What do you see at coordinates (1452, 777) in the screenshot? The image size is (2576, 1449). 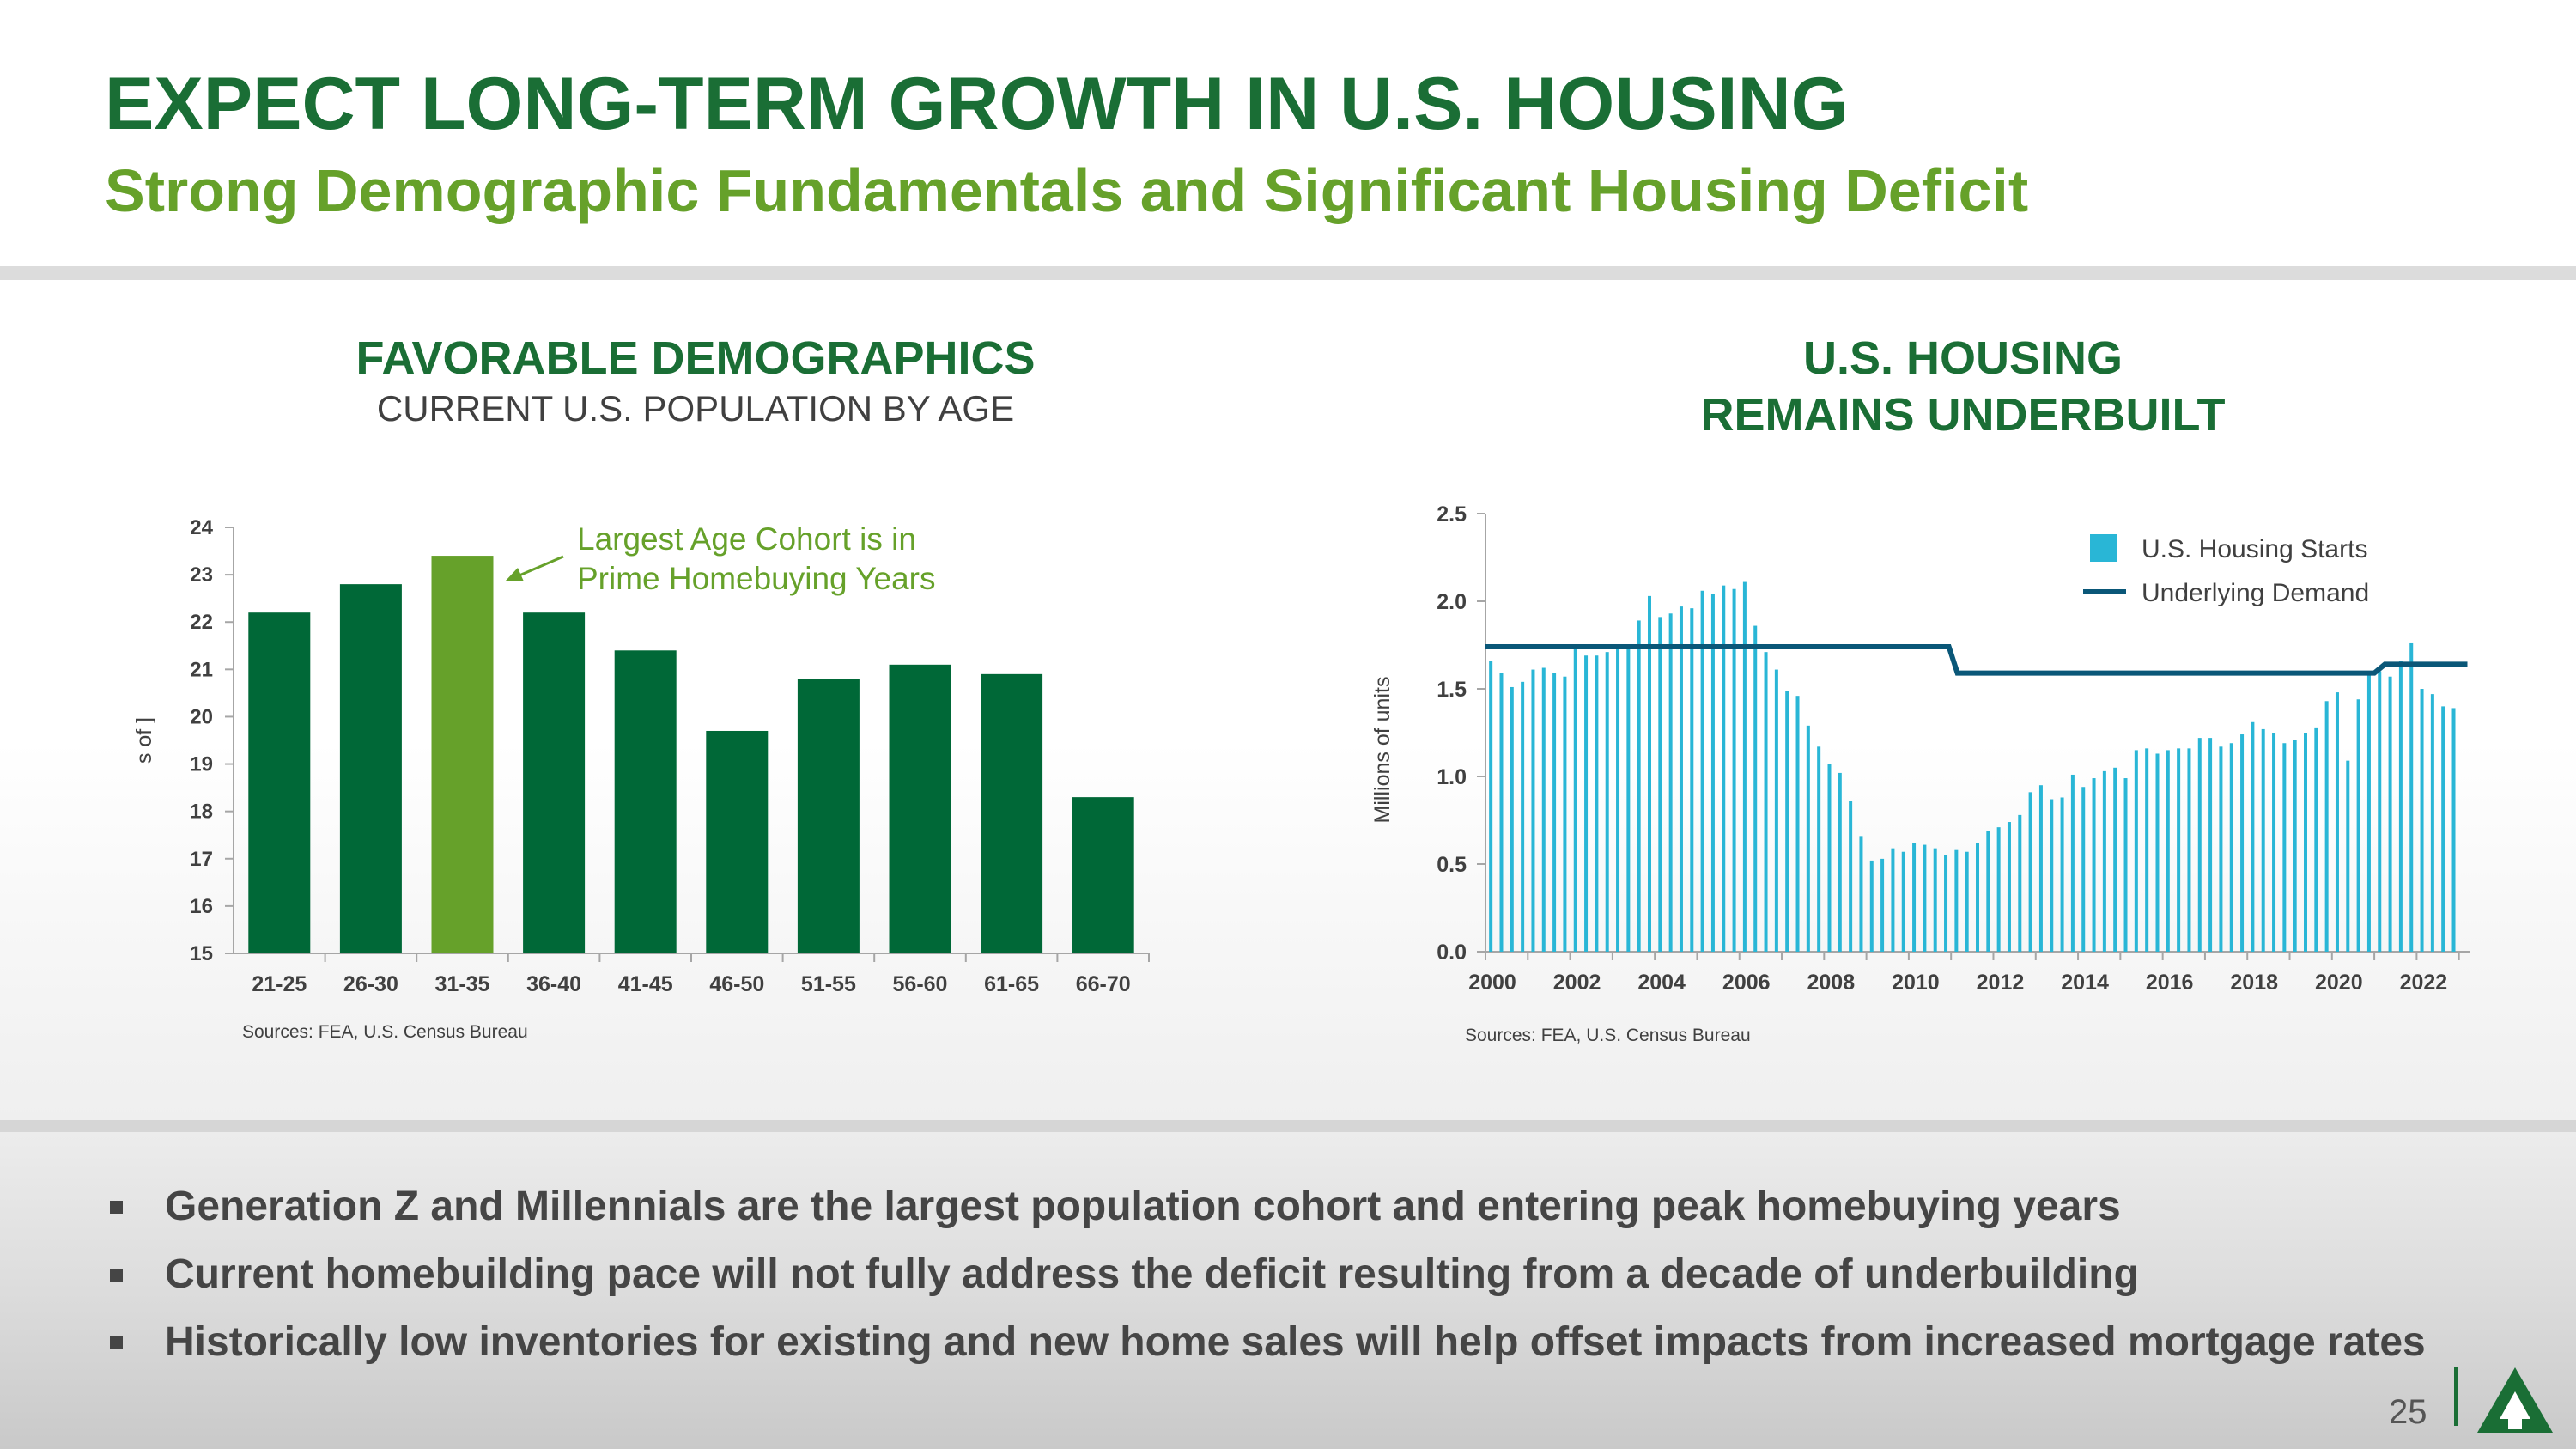 I see `y-tick-label: 1.0` at bounding box center [1452, 777].